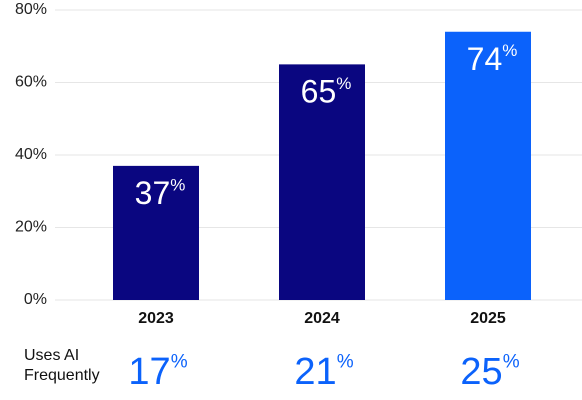 This screenshot has height=400, width=582. What do you see at coordinates (62, 365) in the screenshot?
I see `row-label: Uses AI Frequently` at bounding box center [62, 365].